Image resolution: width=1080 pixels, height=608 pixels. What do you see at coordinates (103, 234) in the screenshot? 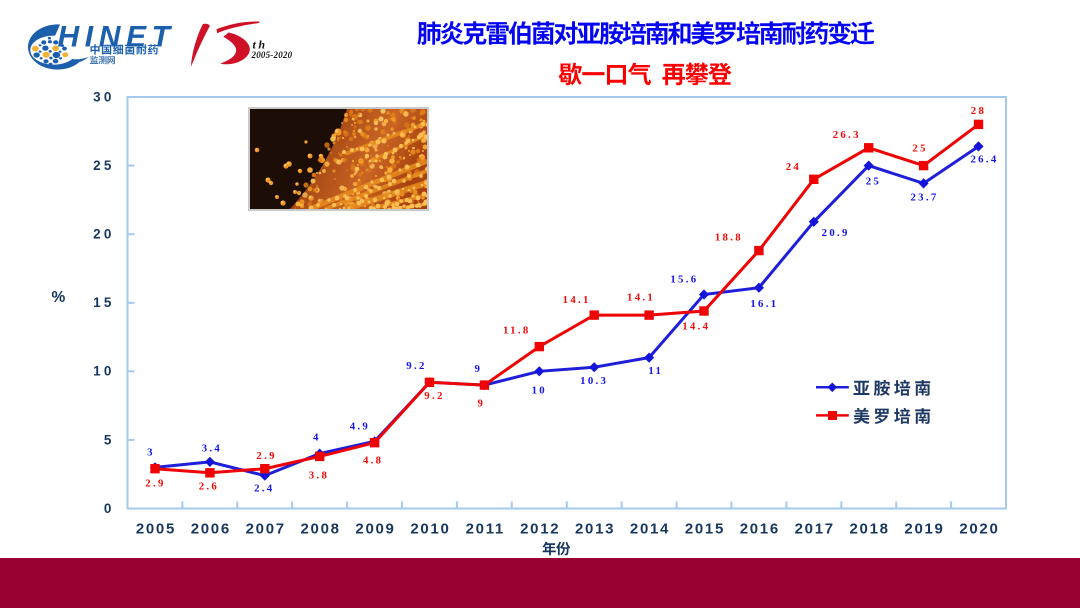
I see `svg-text: 20` at bounding box center [103, 234].